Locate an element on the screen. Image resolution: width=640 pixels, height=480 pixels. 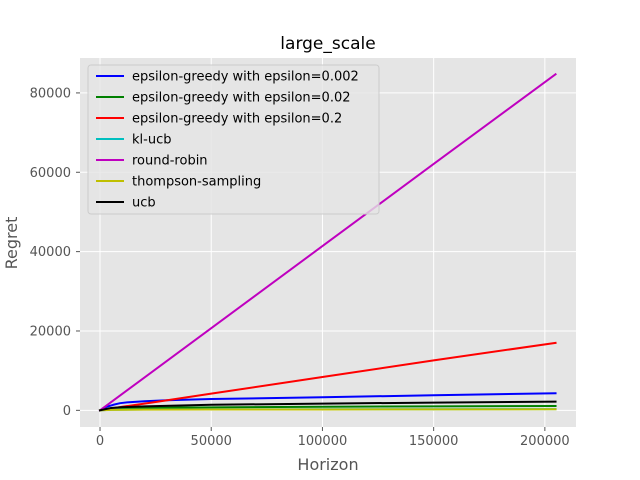
legend-label: ucb is located at coordinates (144, 203).